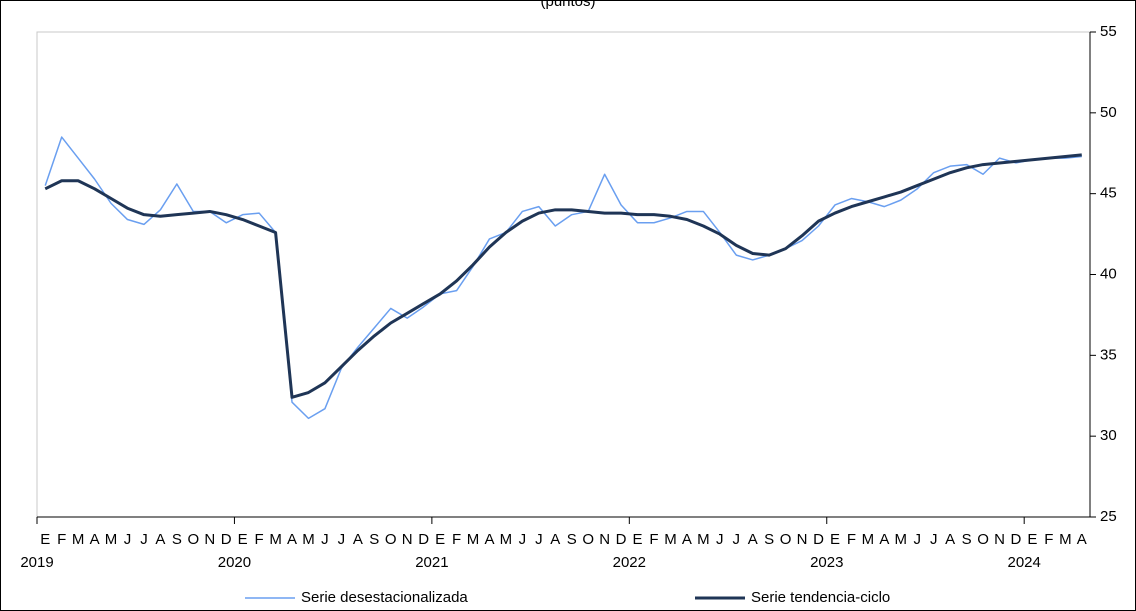 This screenshot has width=1136, height=611. What do you see at coordinates (1108, 354) in the screenshot?
I see `y-tick-label: 35` at bounding box center [1108, 354].